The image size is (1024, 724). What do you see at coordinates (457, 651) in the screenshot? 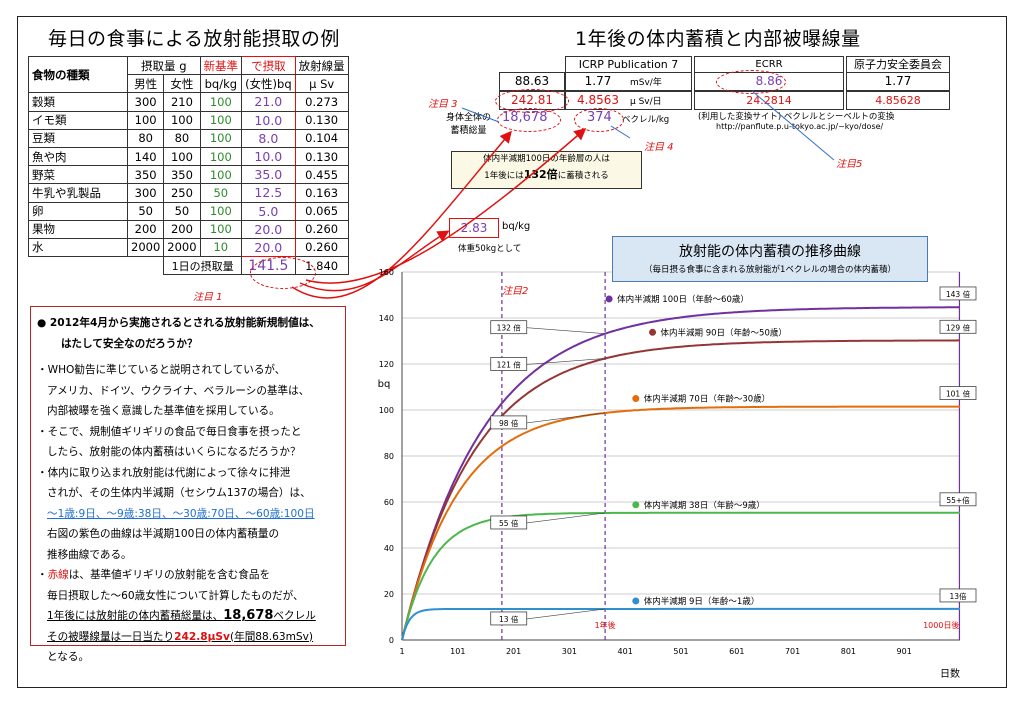
I see `x-tick-label: 101` at bounding box center [457, 651].